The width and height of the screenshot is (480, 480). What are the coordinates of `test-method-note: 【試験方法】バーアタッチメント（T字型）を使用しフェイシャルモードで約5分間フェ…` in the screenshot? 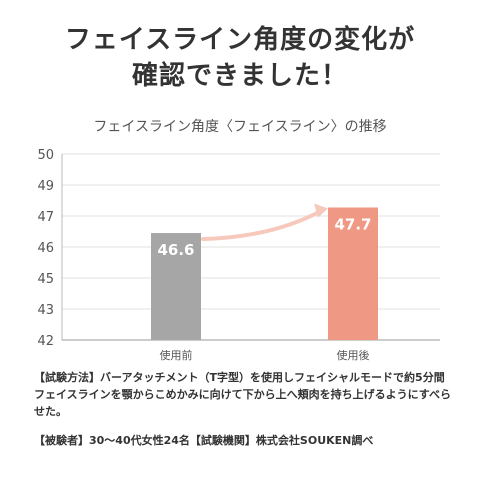 It's located at (243, 394).